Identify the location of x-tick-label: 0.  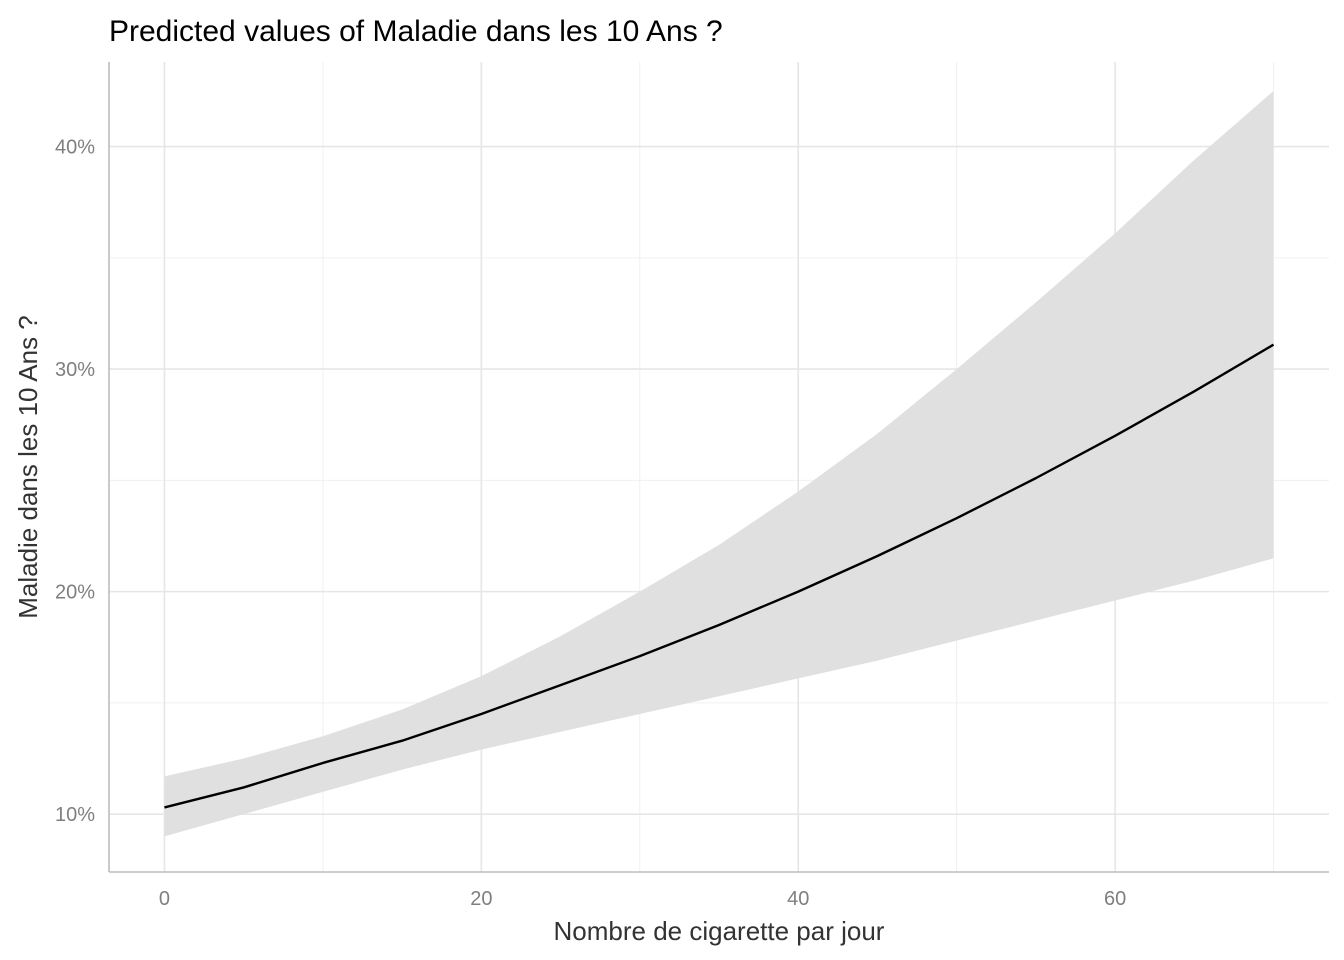
(164, 899).